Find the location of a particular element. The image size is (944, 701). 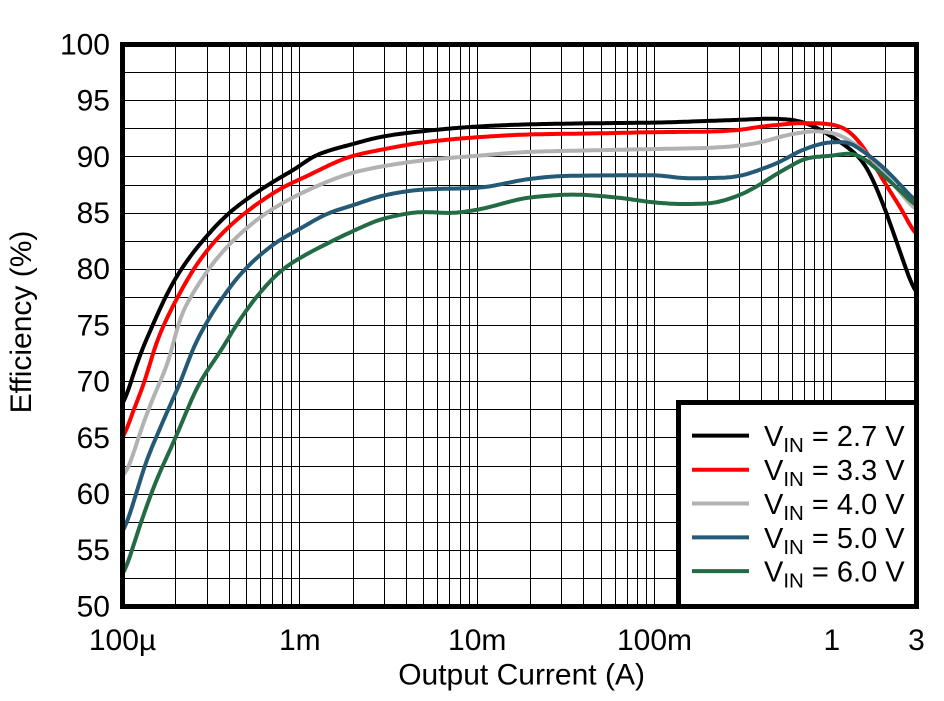

svg-text: 100 is located at coordinates (85, 44).